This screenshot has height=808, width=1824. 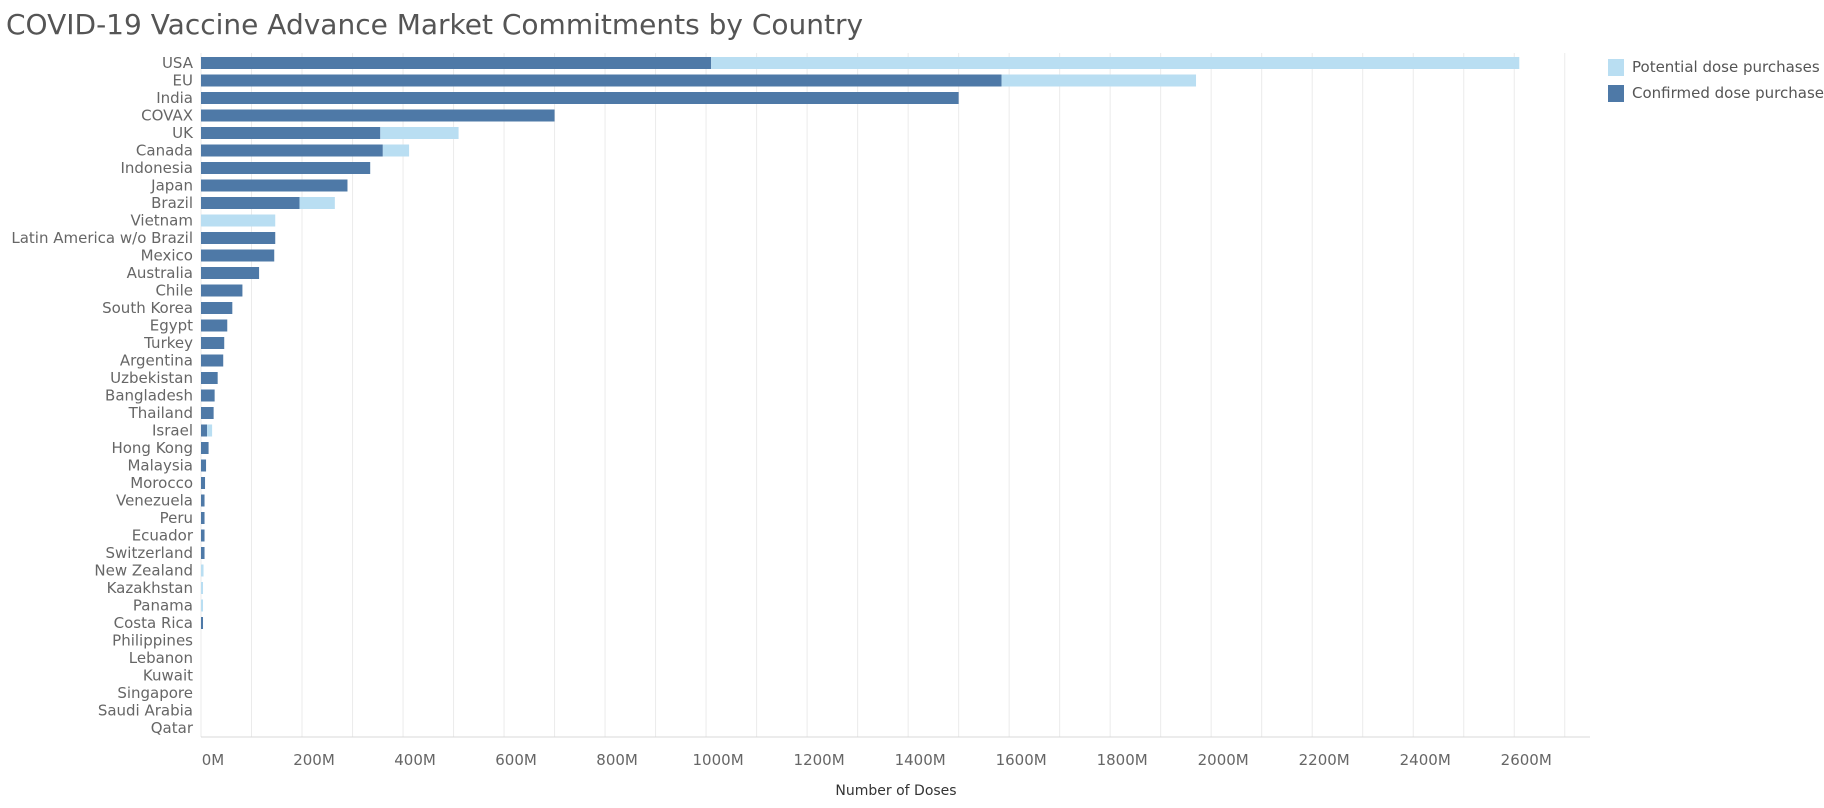 I want to click on category-label: Japan, so click(x=171, y=186).